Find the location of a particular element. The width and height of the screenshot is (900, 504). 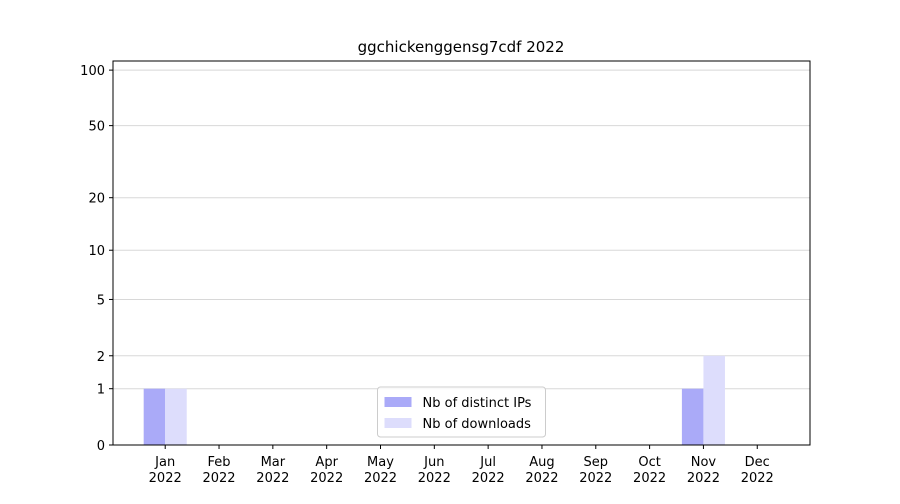

legend-label: Nb of distinct IPs is located at coordinates (477, 403).